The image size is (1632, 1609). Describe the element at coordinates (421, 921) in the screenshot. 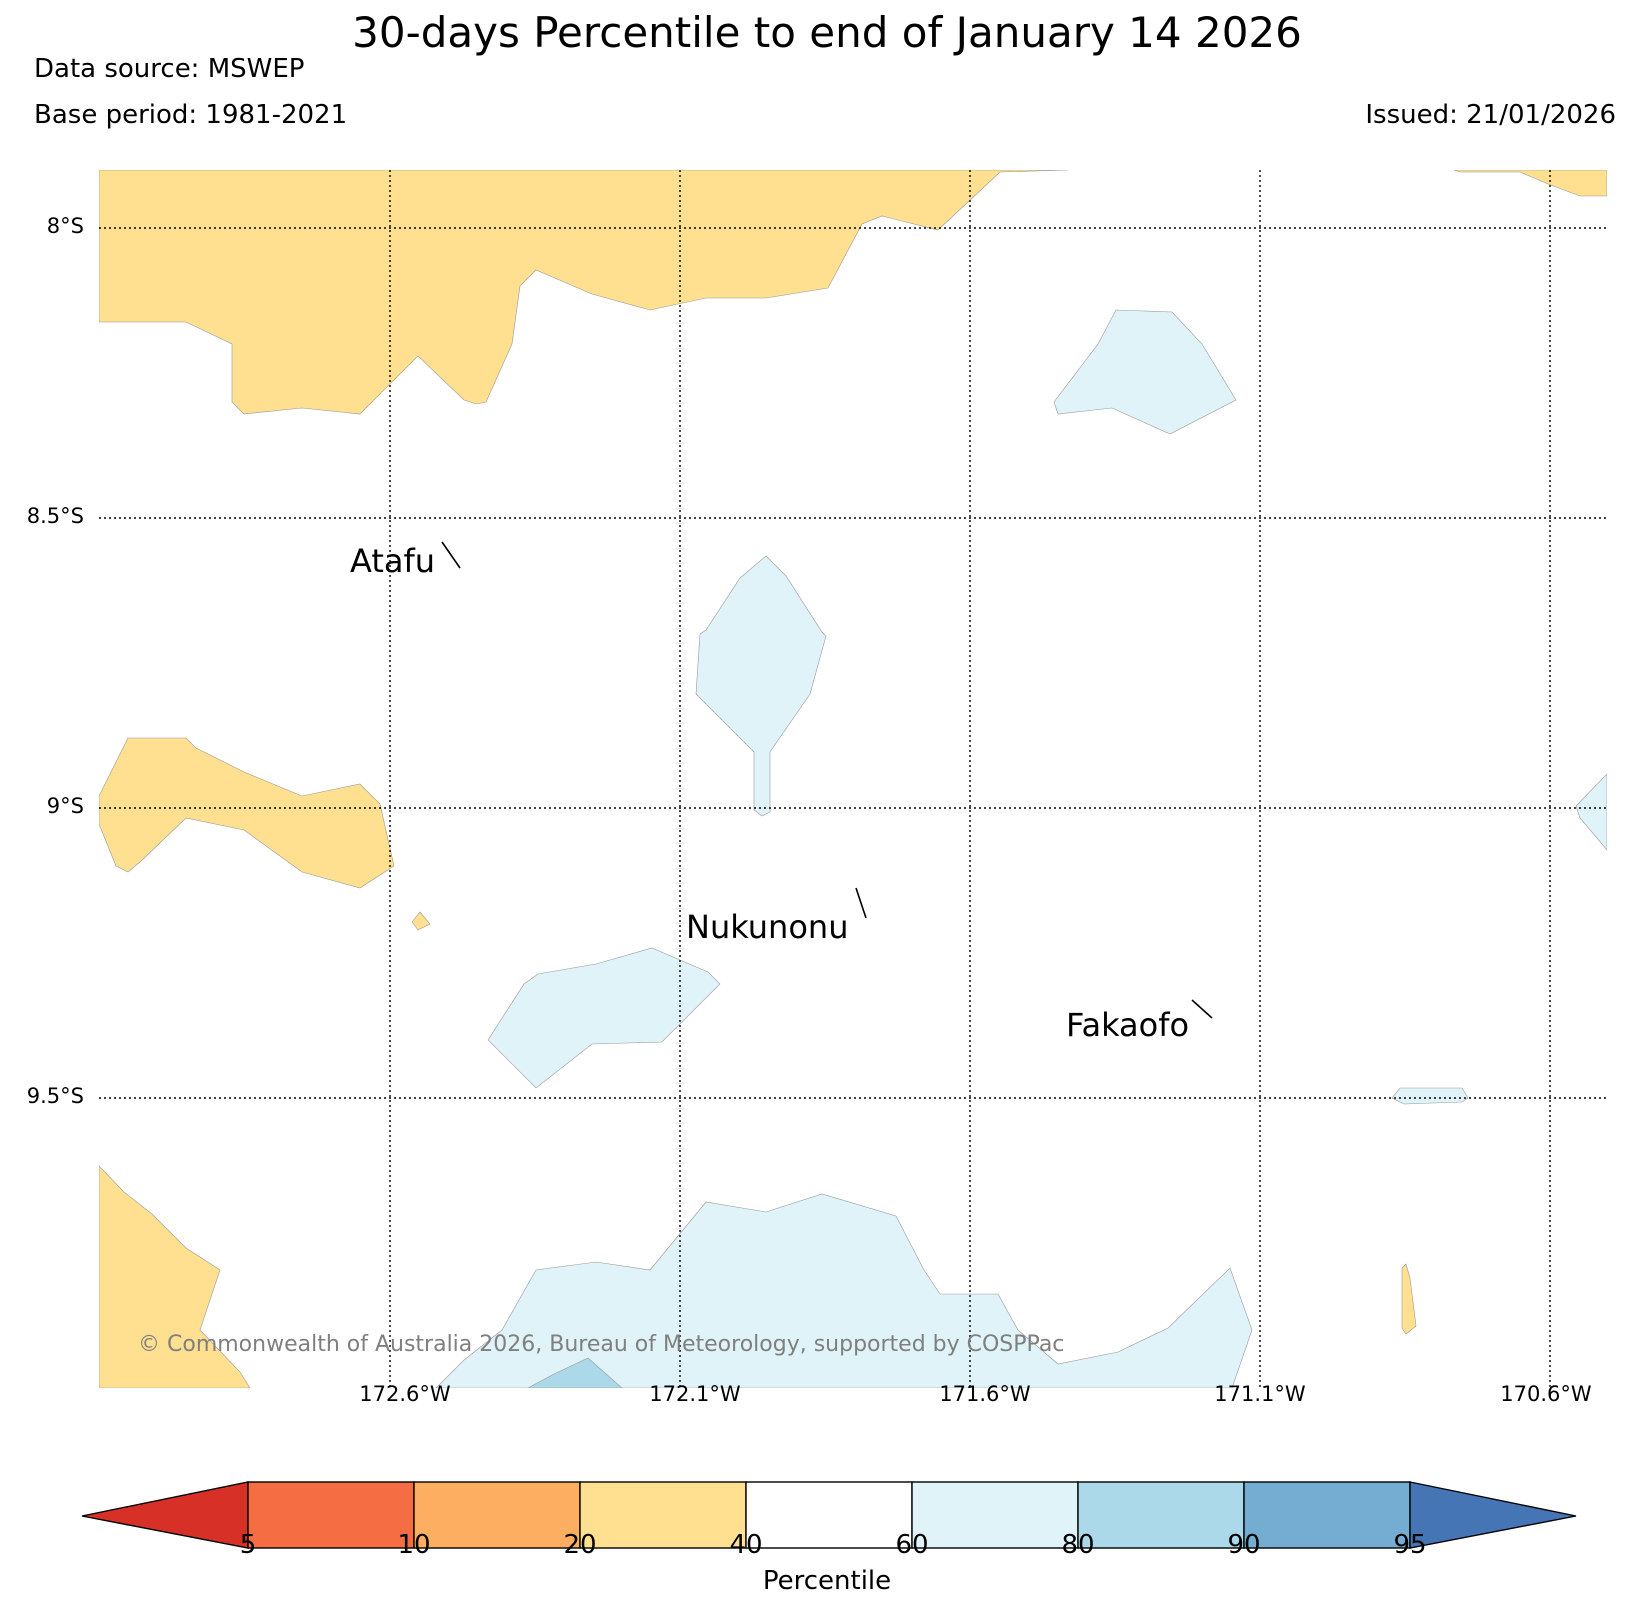

I see `region-20-40-speck` at that location.